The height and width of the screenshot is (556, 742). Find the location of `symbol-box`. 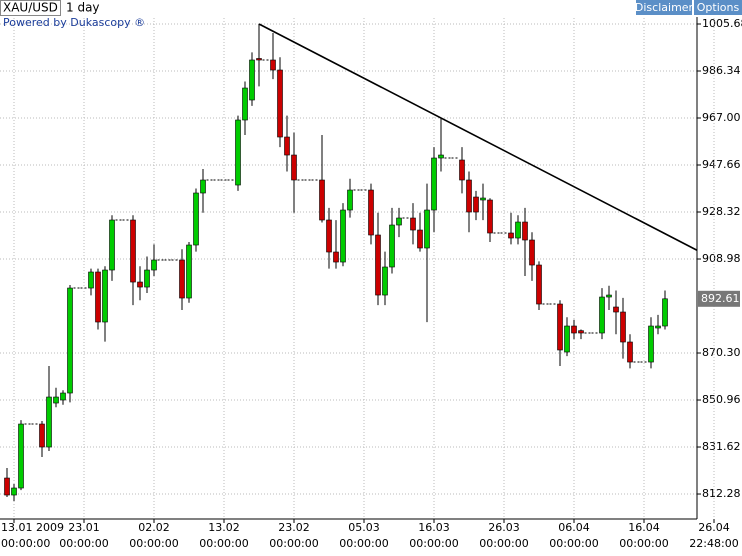

symbol-box is located at coordinates (30, 8).